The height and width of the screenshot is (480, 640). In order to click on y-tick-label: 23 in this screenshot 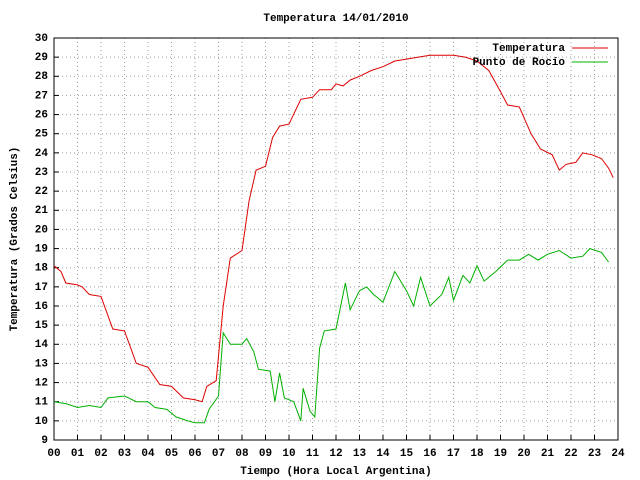, I will do `click(42, 173)`.